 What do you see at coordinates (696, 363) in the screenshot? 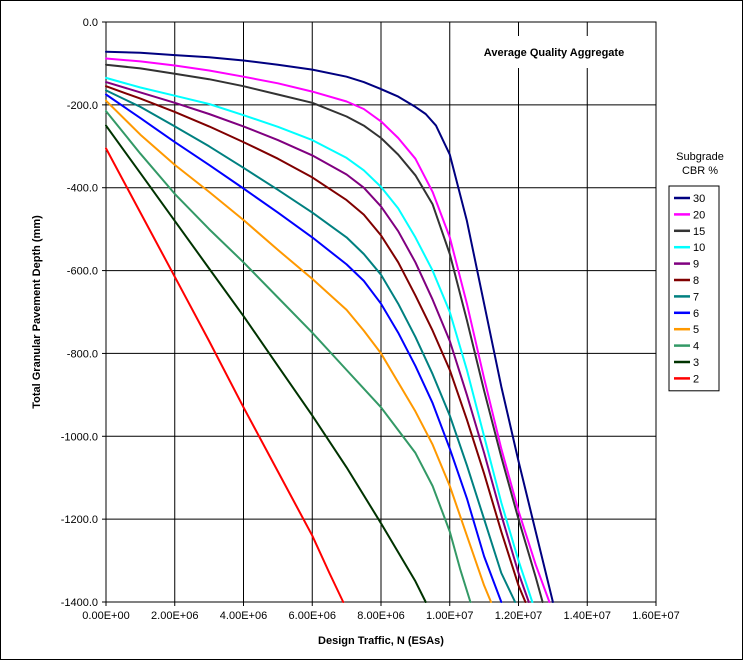
I see `legend-label-cbr-3: 3` at bounding box center [696, 363].